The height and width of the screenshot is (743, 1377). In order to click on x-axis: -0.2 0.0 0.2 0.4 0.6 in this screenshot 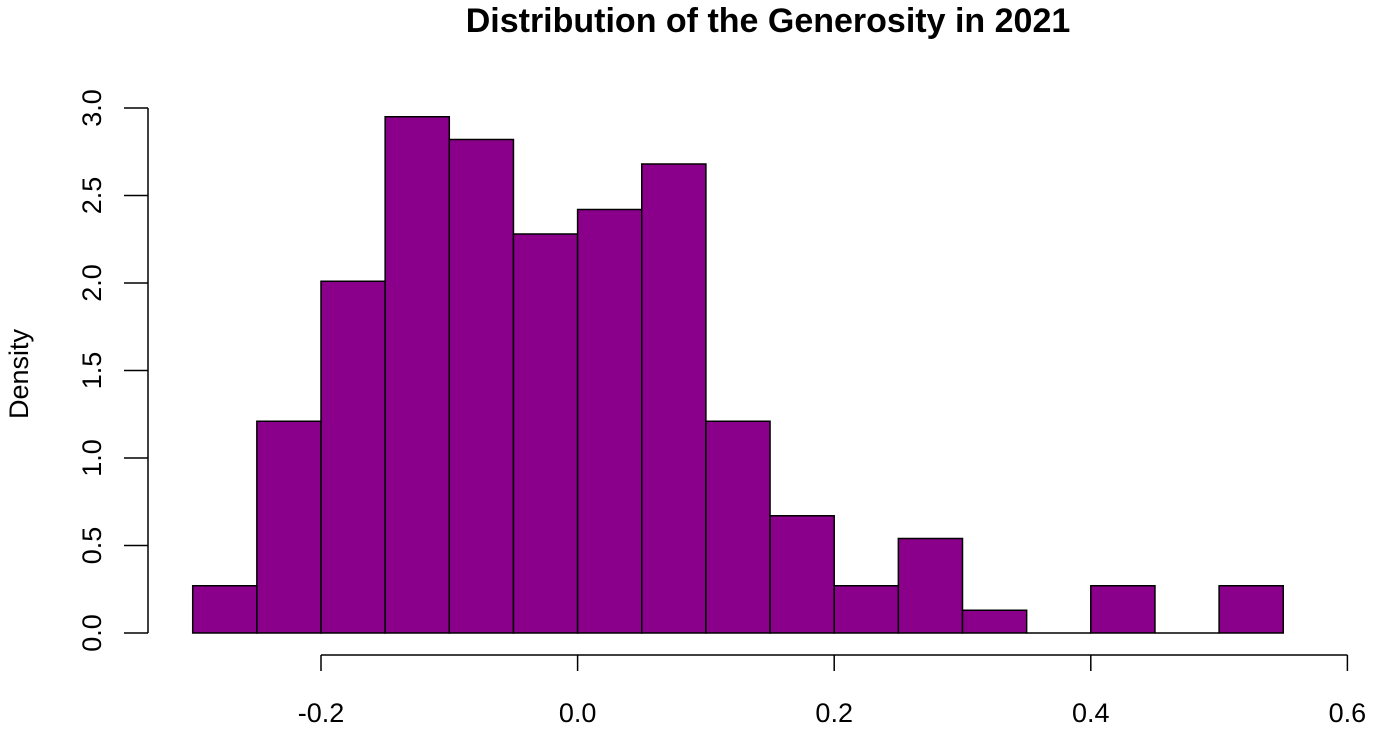, I will do `click(832, 691)`.